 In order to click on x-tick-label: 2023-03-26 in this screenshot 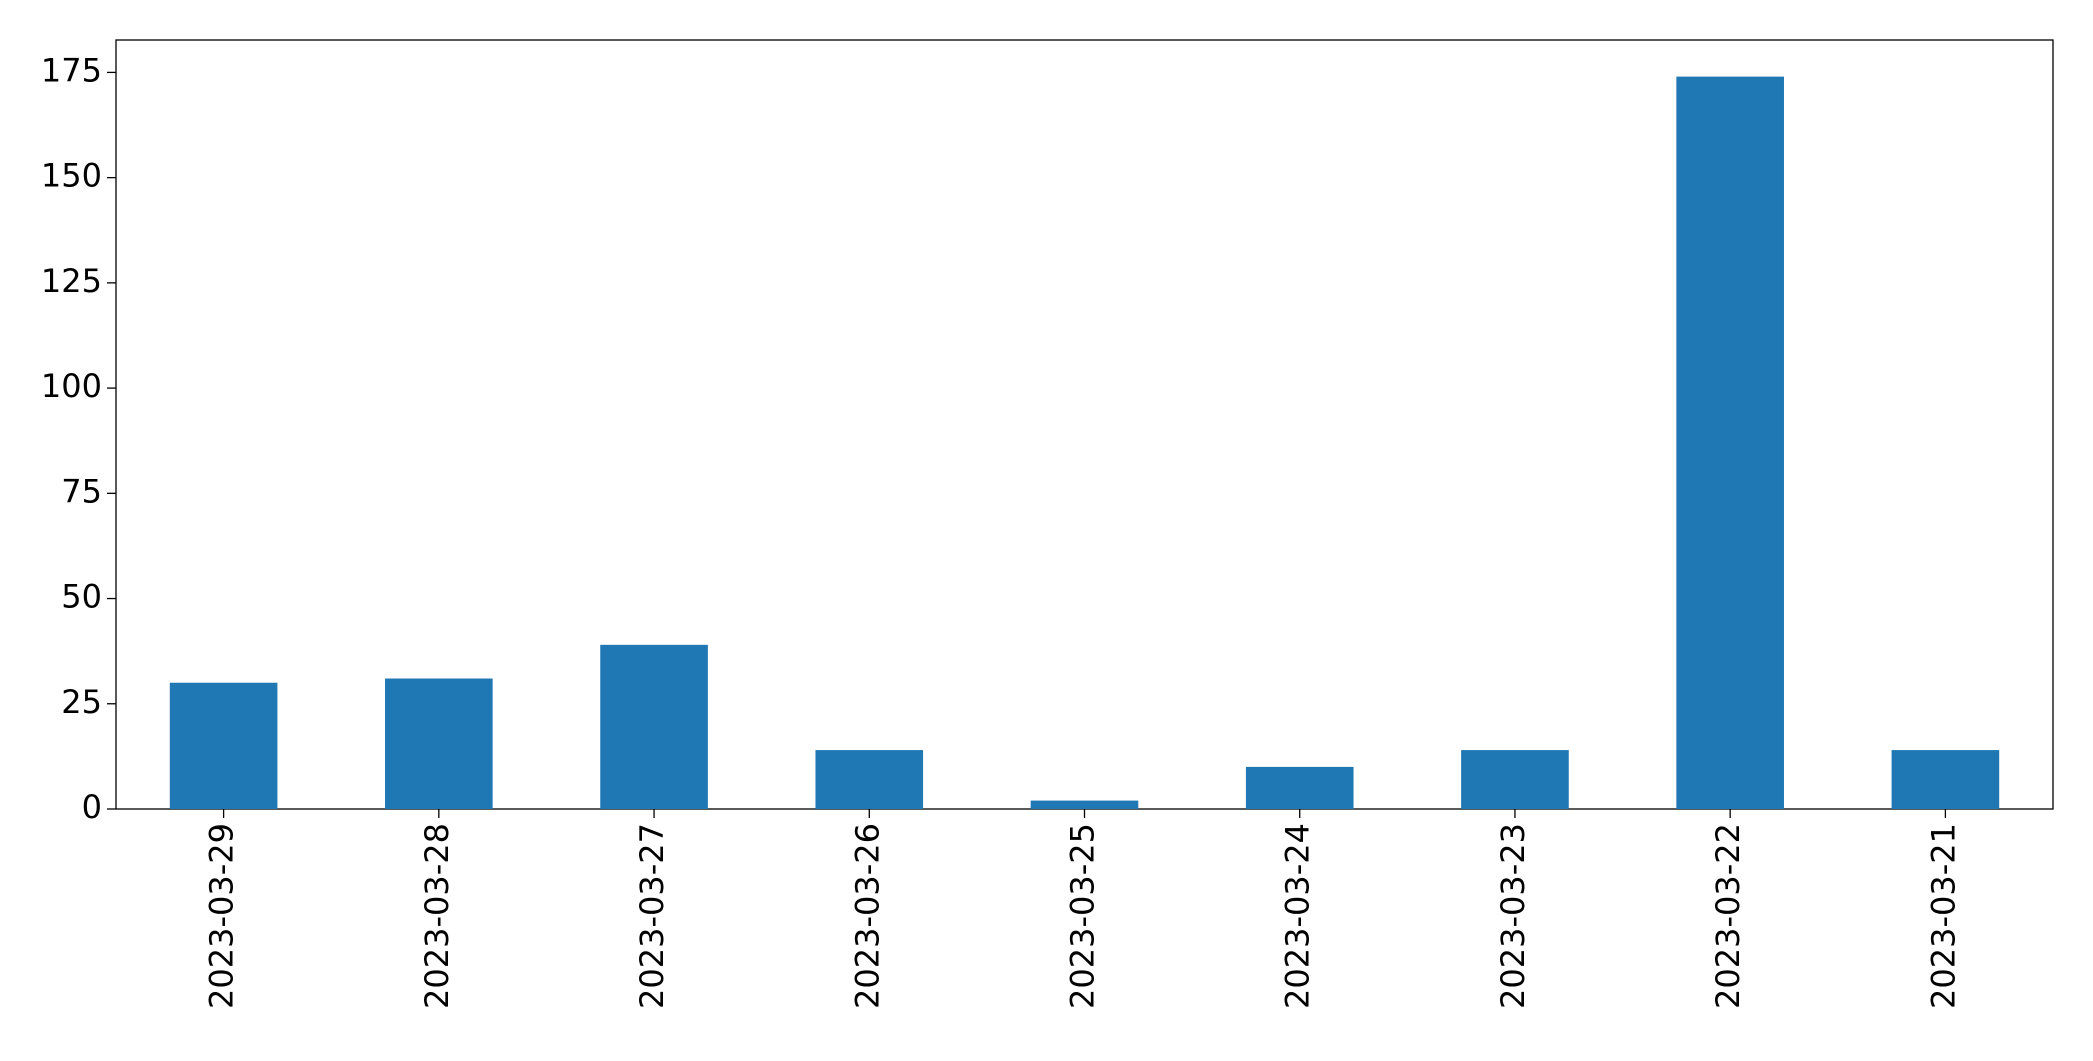, I will do `click(867, 916)`.